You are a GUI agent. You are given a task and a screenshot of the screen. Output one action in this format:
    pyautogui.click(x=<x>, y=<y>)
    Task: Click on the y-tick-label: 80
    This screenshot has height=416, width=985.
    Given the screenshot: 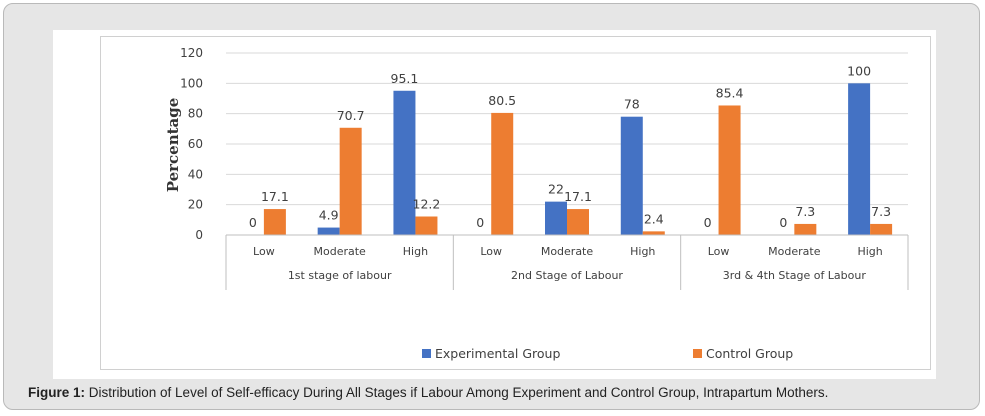 What is the action you would take?
    pyautogui.click(x=195, y=114)
    